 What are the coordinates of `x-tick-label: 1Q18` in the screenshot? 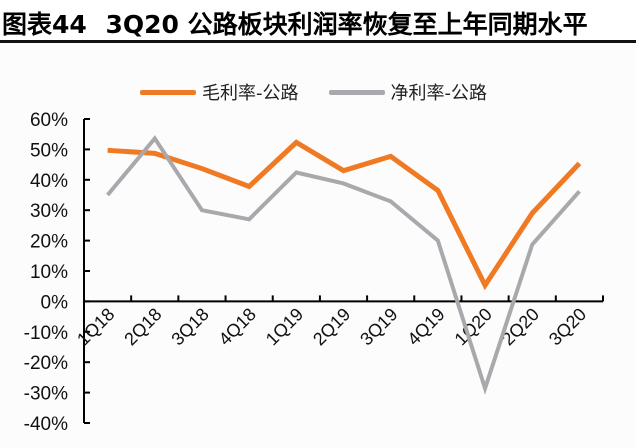 It's located at (95, 326).